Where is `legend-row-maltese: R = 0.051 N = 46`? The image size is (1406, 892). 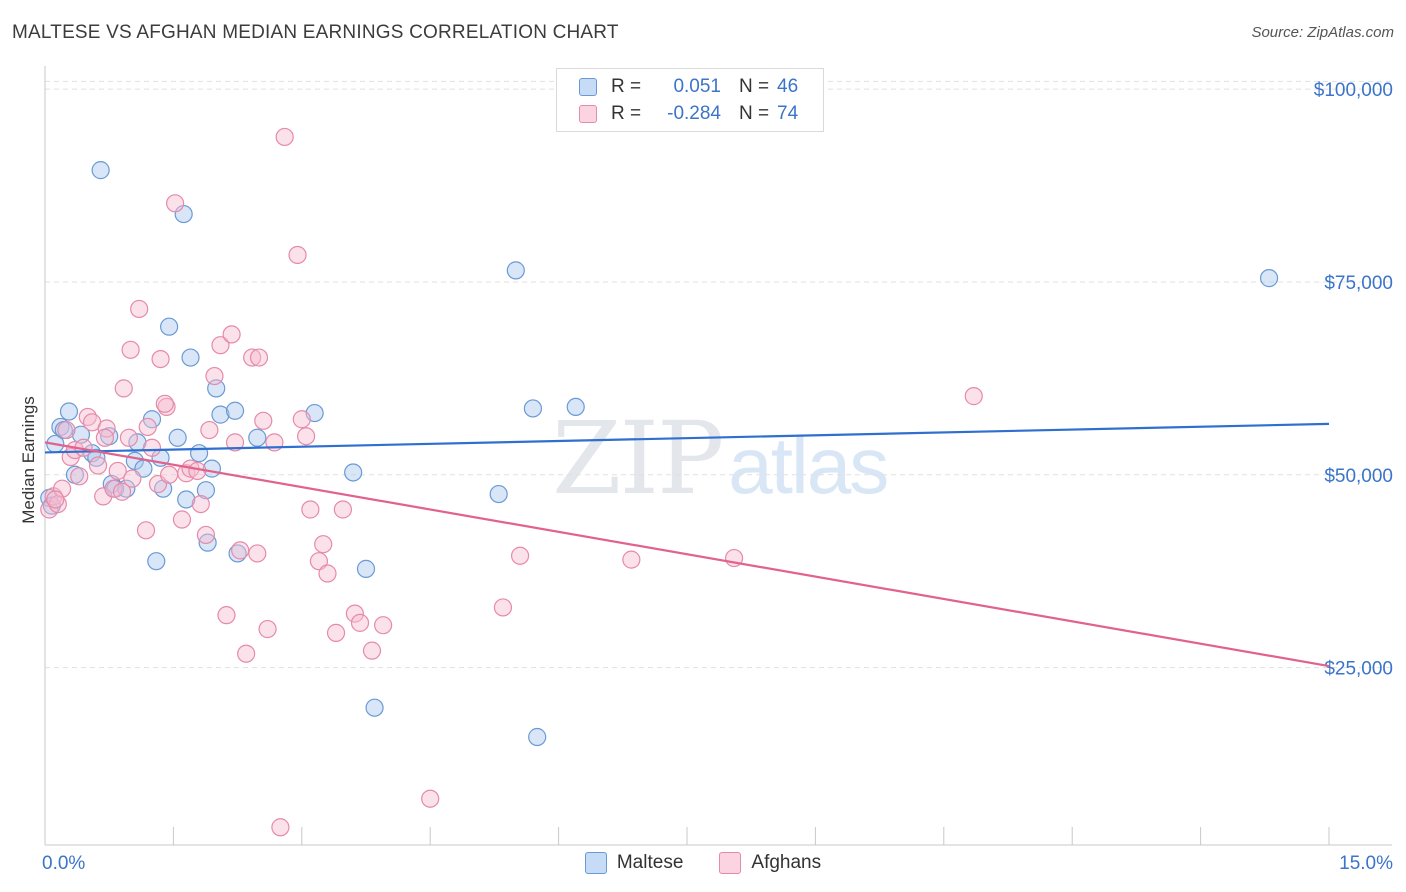 legend-row-maltese: R = 0.051 N = 46 is located at coordinates (688, 87).